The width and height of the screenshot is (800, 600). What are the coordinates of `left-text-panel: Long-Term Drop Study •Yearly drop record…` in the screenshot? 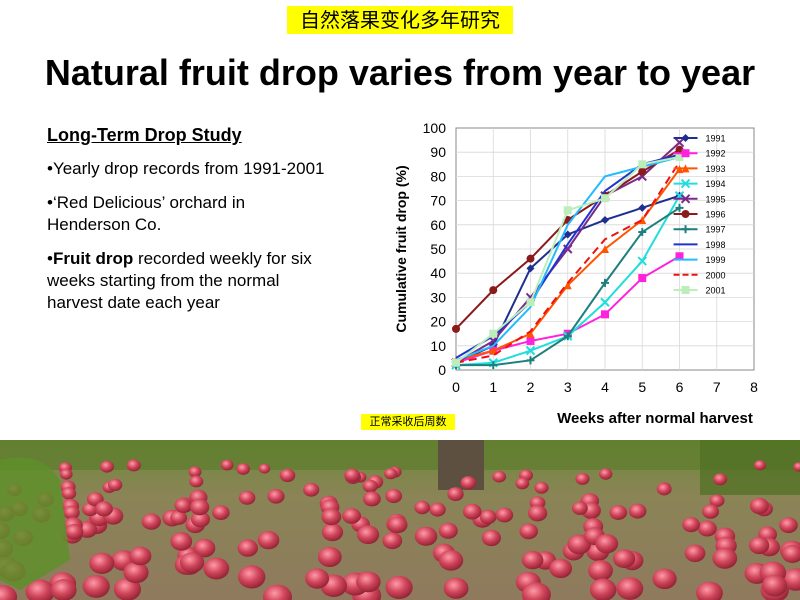 It's located at (187, 225).